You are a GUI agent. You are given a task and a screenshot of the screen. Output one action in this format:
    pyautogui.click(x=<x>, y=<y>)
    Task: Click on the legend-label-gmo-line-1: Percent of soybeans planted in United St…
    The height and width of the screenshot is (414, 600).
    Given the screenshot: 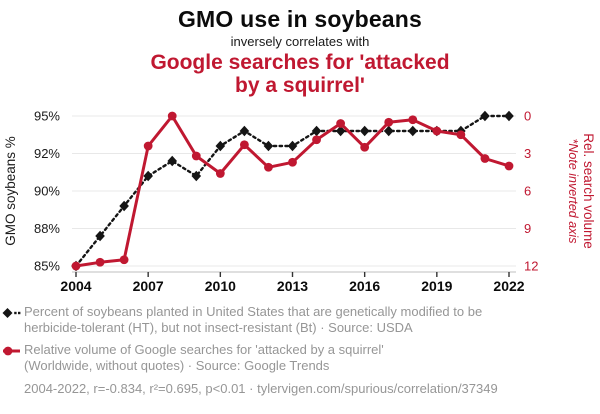 What is the action you would take?
    pyautogui.click(x=253, y=311)
    